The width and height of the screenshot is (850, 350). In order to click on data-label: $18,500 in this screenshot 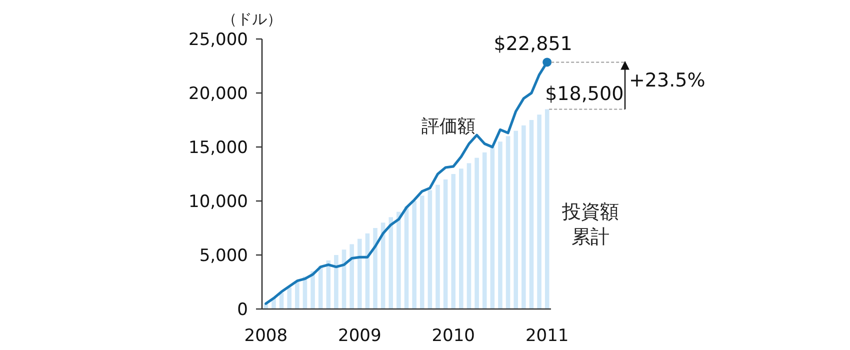, I will do `click(584, 94)`.